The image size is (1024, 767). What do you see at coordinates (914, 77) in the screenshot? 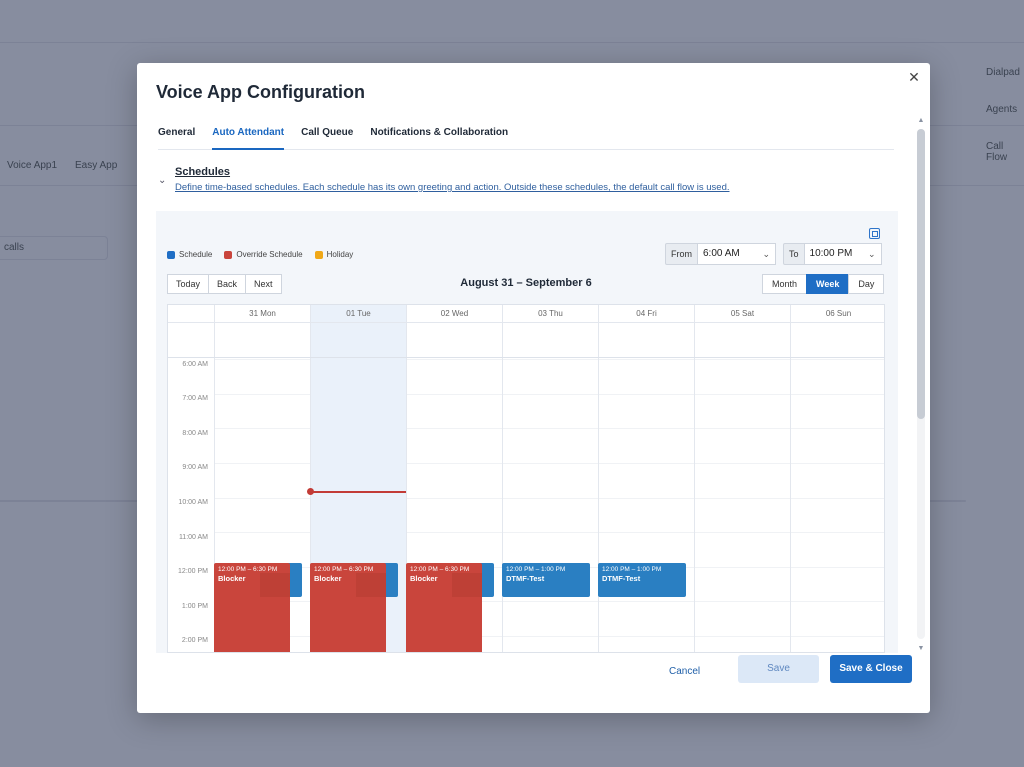
I see `close-icon: ✕` at bounding box center [914, 77].